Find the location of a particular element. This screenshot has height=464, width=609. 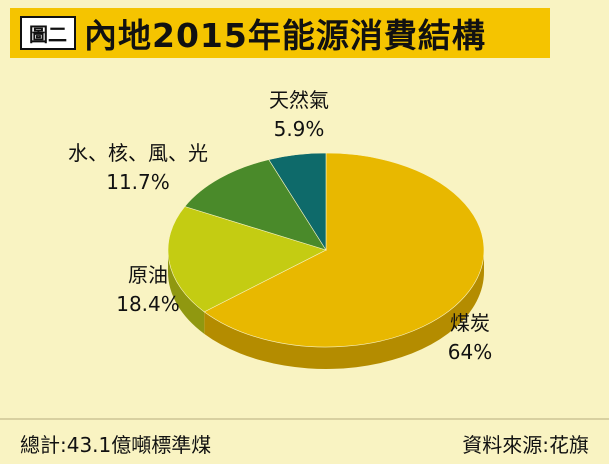

header: 圖二 內地2015年能源消費結構 is located at coordinates (304, 32).